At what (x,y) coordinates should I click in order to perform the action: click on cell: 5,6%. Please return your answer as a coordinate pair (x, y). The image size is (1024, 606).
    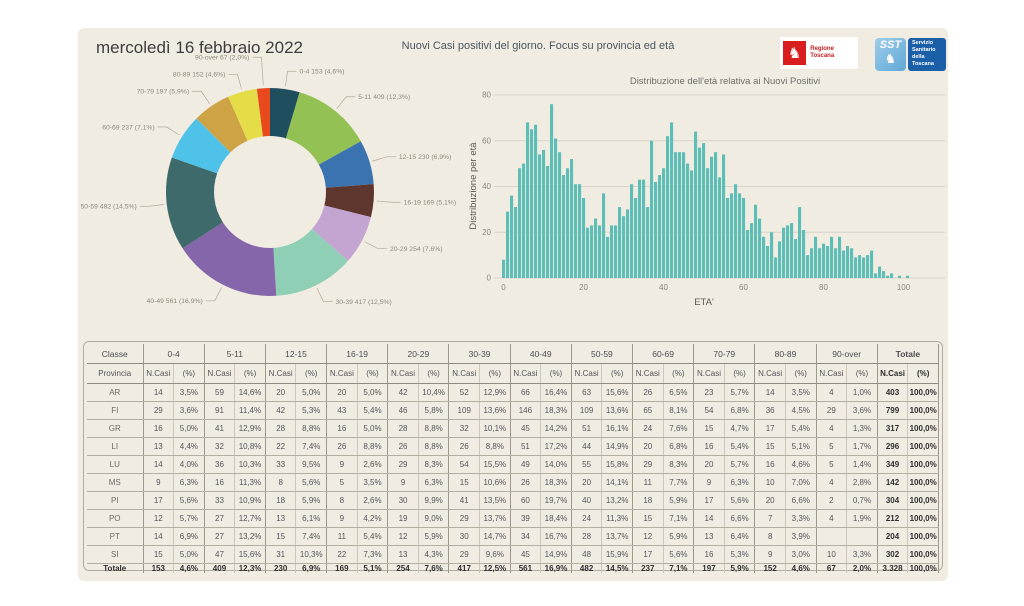
    Looking at the image, I should click on (189, 500).